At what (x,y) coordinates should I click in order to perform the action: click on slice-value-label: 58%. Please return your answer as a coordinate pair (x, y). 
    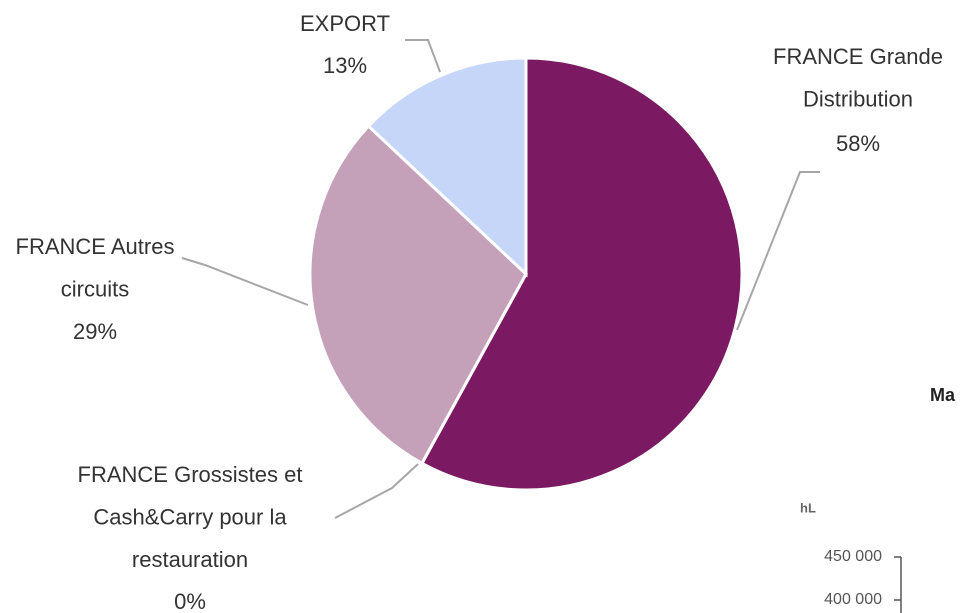
    Looking at the image, I should click on (858, 143).